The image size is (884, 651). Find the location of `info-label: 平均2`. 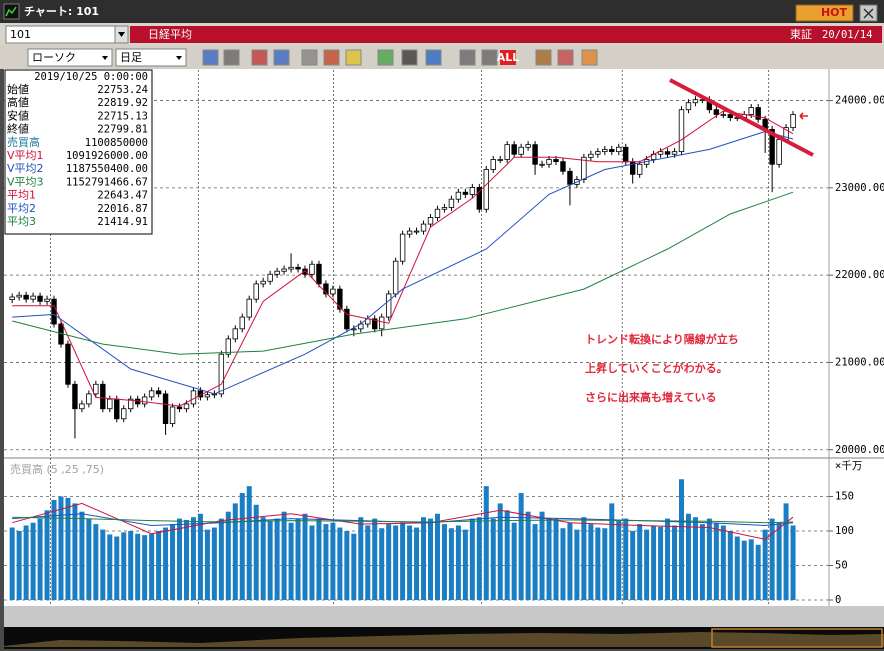

info-label: 平均2 is located at coordinates (21, 208).